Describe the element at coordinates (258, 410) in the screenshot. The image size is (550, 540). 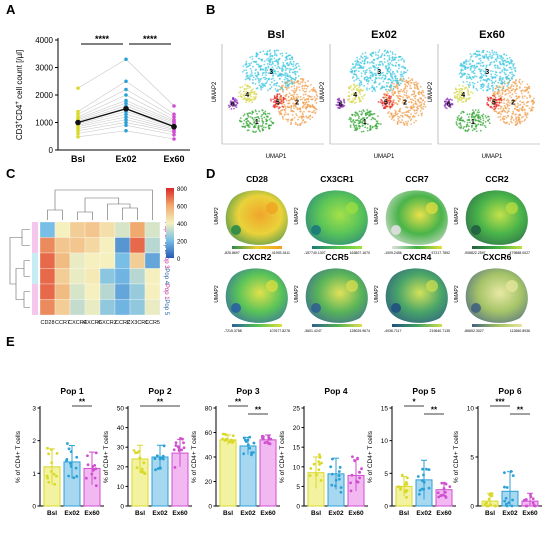
I see `significance-label: **` at that location.